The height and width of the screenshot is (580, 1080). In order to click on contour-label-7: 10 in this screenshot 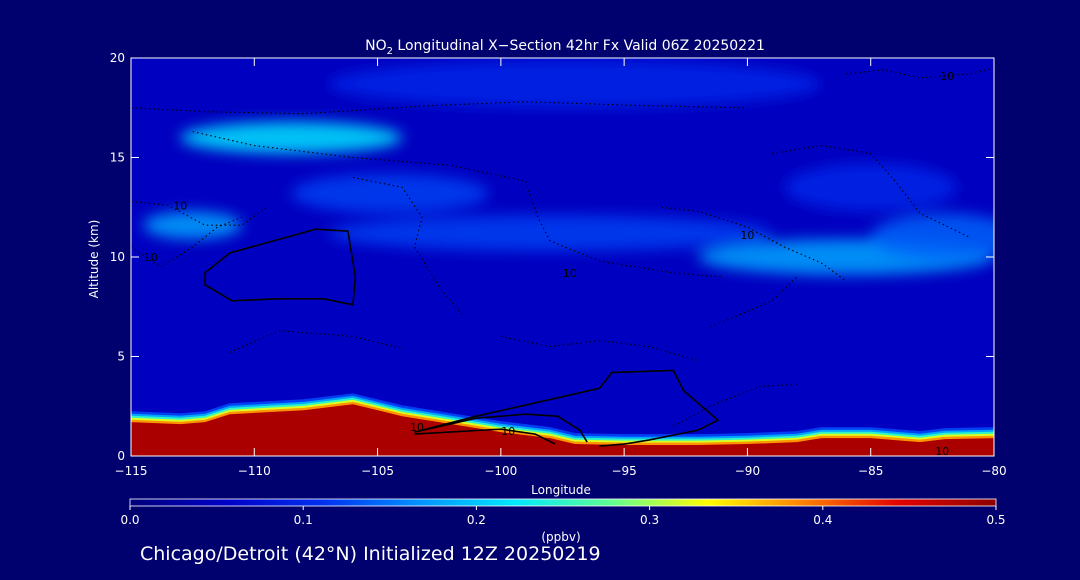, I will do `click(942, 451)`.